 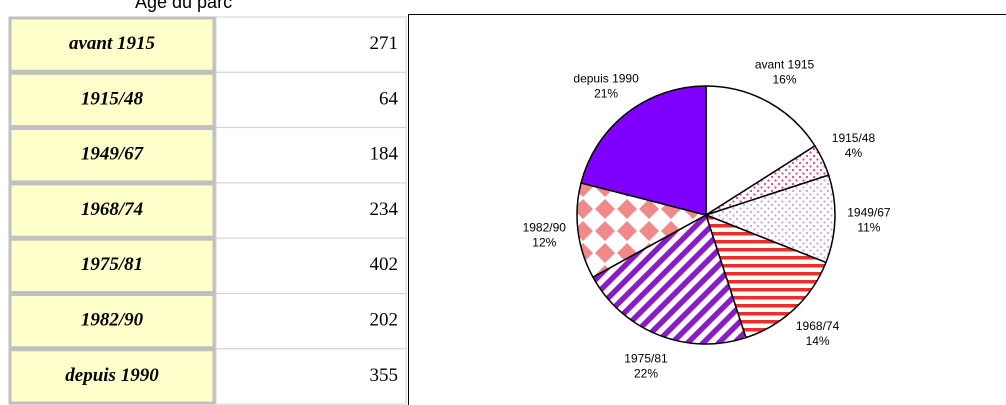 I want to click on row-value: 64, so click(x=389, y=98).